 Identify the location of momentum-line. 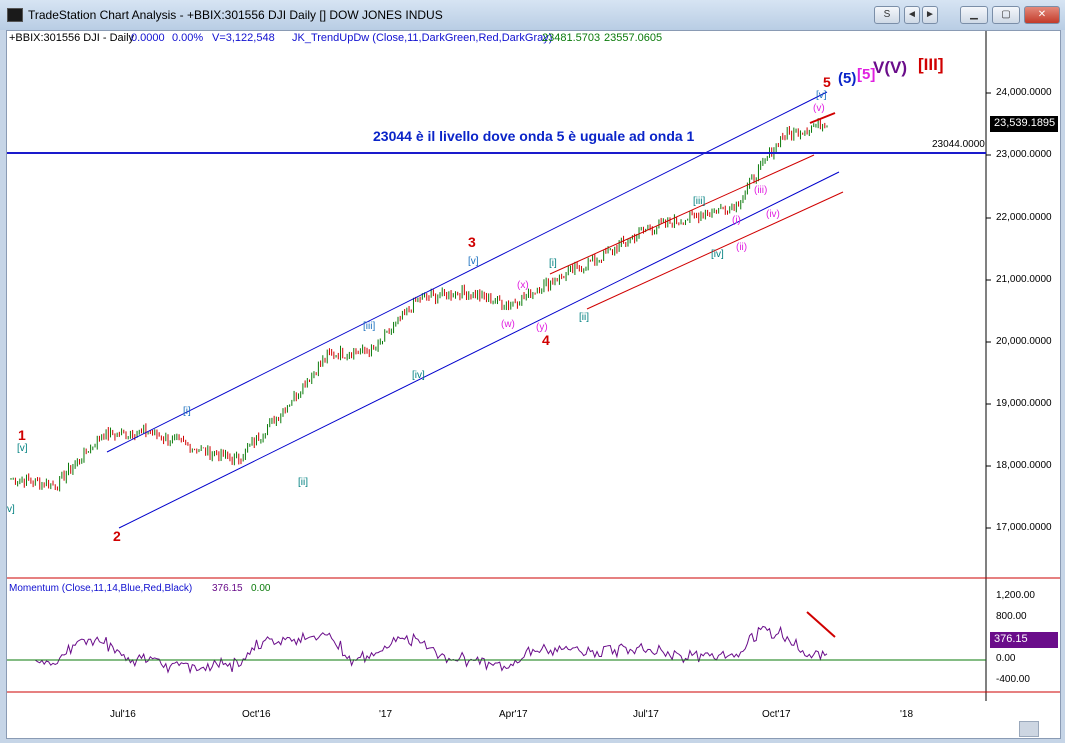
(431, 650).